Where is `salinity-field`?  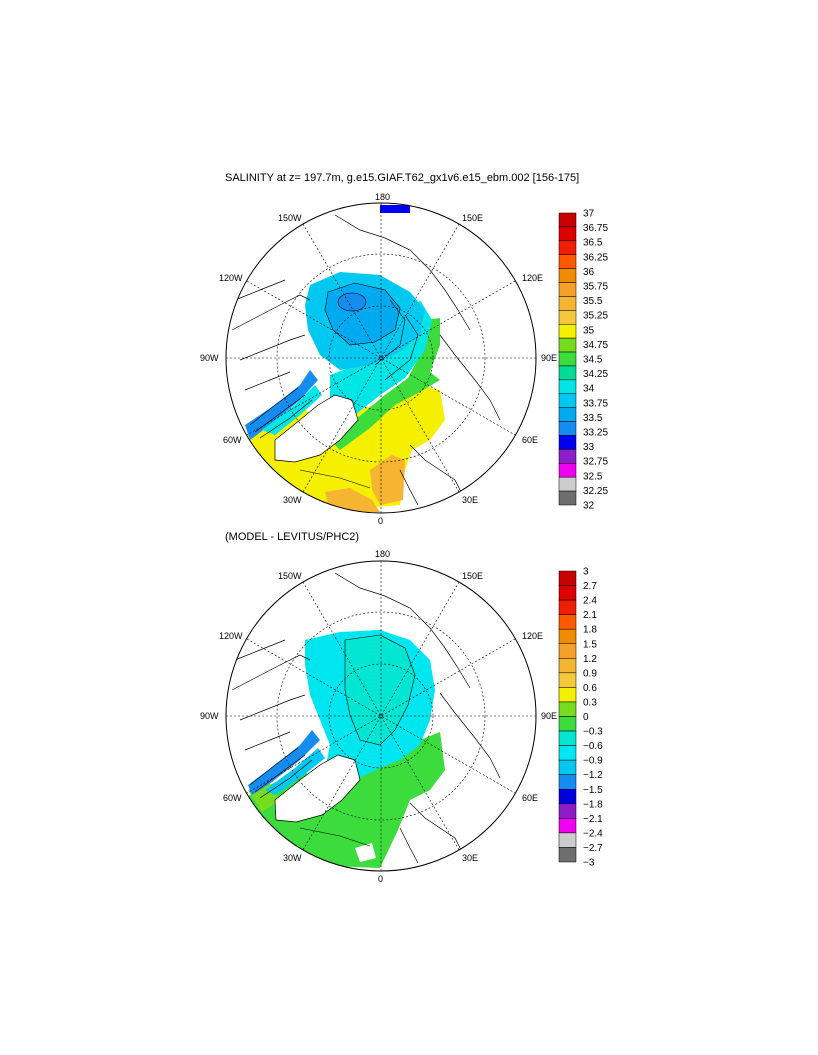 salinity-field is located at coordinates (366, 358).